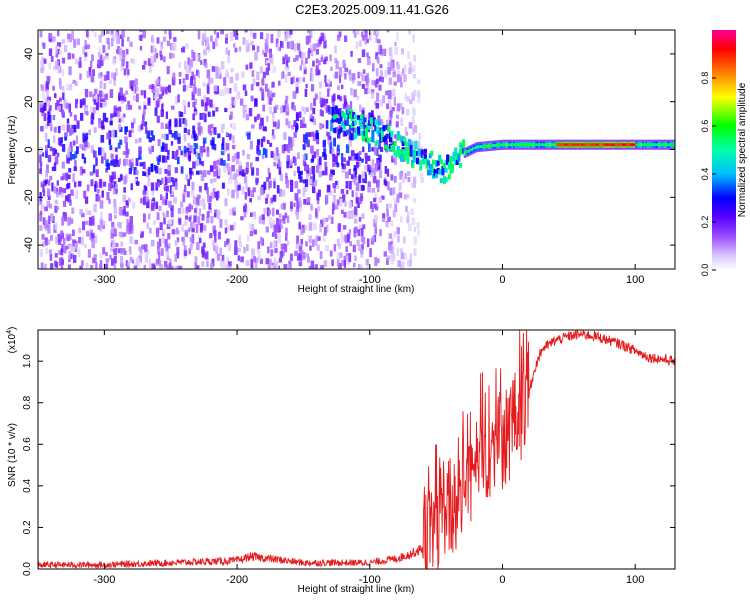 Image resolution: width=750 pixels, height=605 pixels. I want to click on colorbar-gradient, so click(724, 150).